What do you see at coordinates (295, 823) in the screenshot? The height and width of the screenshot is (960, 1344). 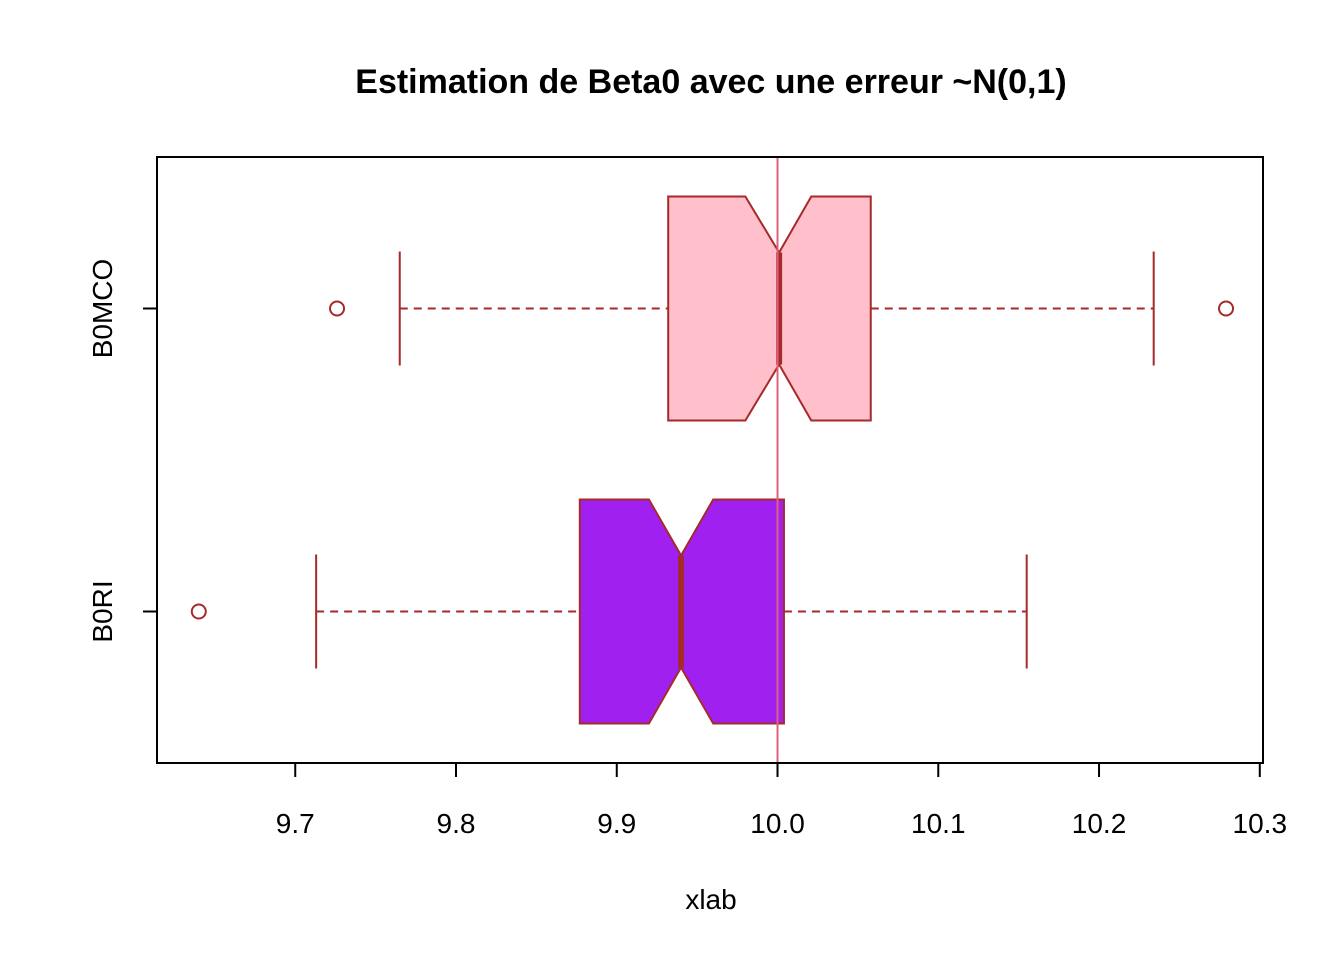 I see `x-tick-label: 9.7` at bounding box center [295, 823].